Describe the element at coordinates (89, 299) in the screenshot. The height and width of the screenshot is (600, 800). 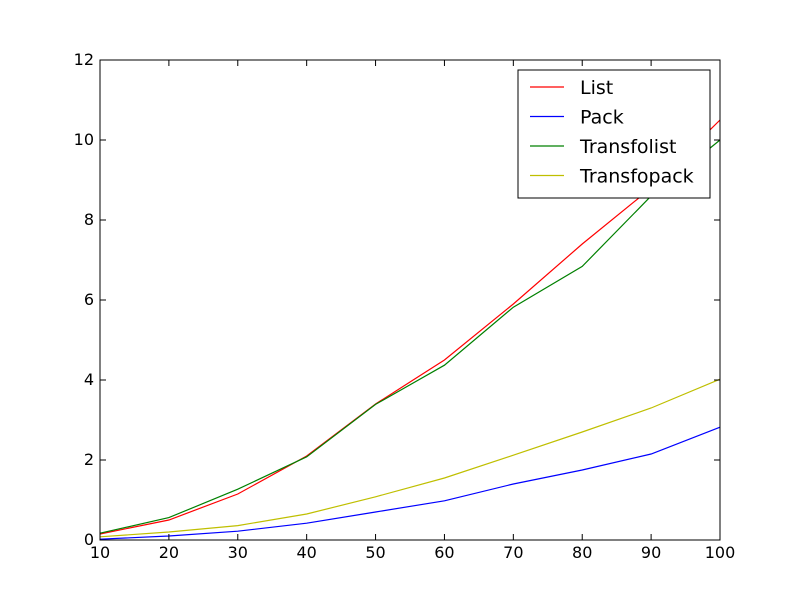
I see `y-tick-label: 6` at that location.